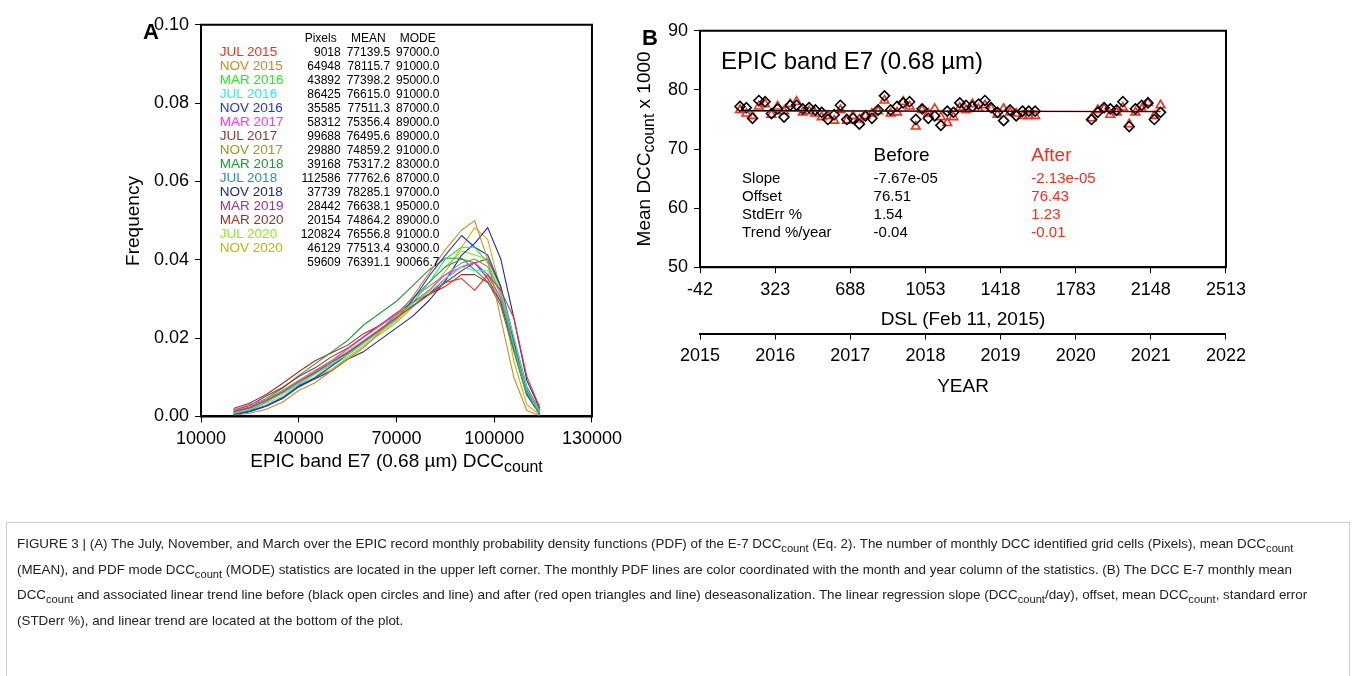 This screenshot has width=1356, height=676. I want to click on text: NOV 2017, so click(251, 149).